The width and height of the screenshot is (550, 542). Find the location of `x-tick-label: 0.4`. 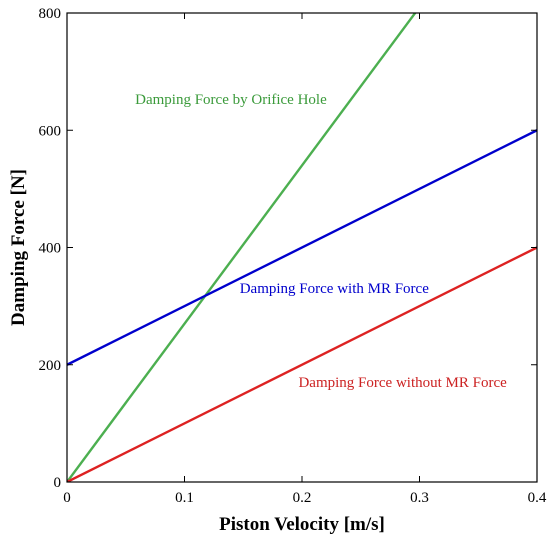

x-tick-label: 0.4 is located at coordinates (537, 498).